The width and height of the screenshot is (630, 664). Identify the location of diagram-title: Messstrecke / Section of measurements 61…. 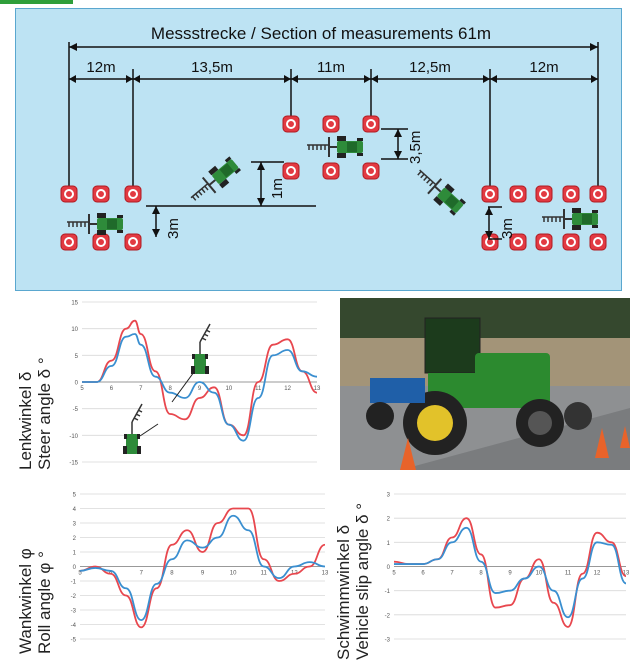
(321, 33).